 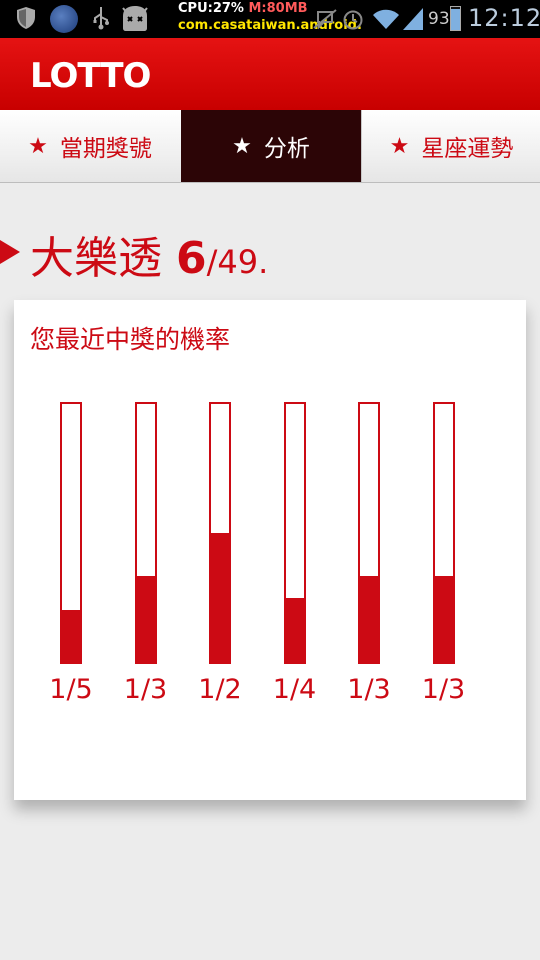 I want to click on cpu-label: CPU:27%, so click(x=211, y=8).